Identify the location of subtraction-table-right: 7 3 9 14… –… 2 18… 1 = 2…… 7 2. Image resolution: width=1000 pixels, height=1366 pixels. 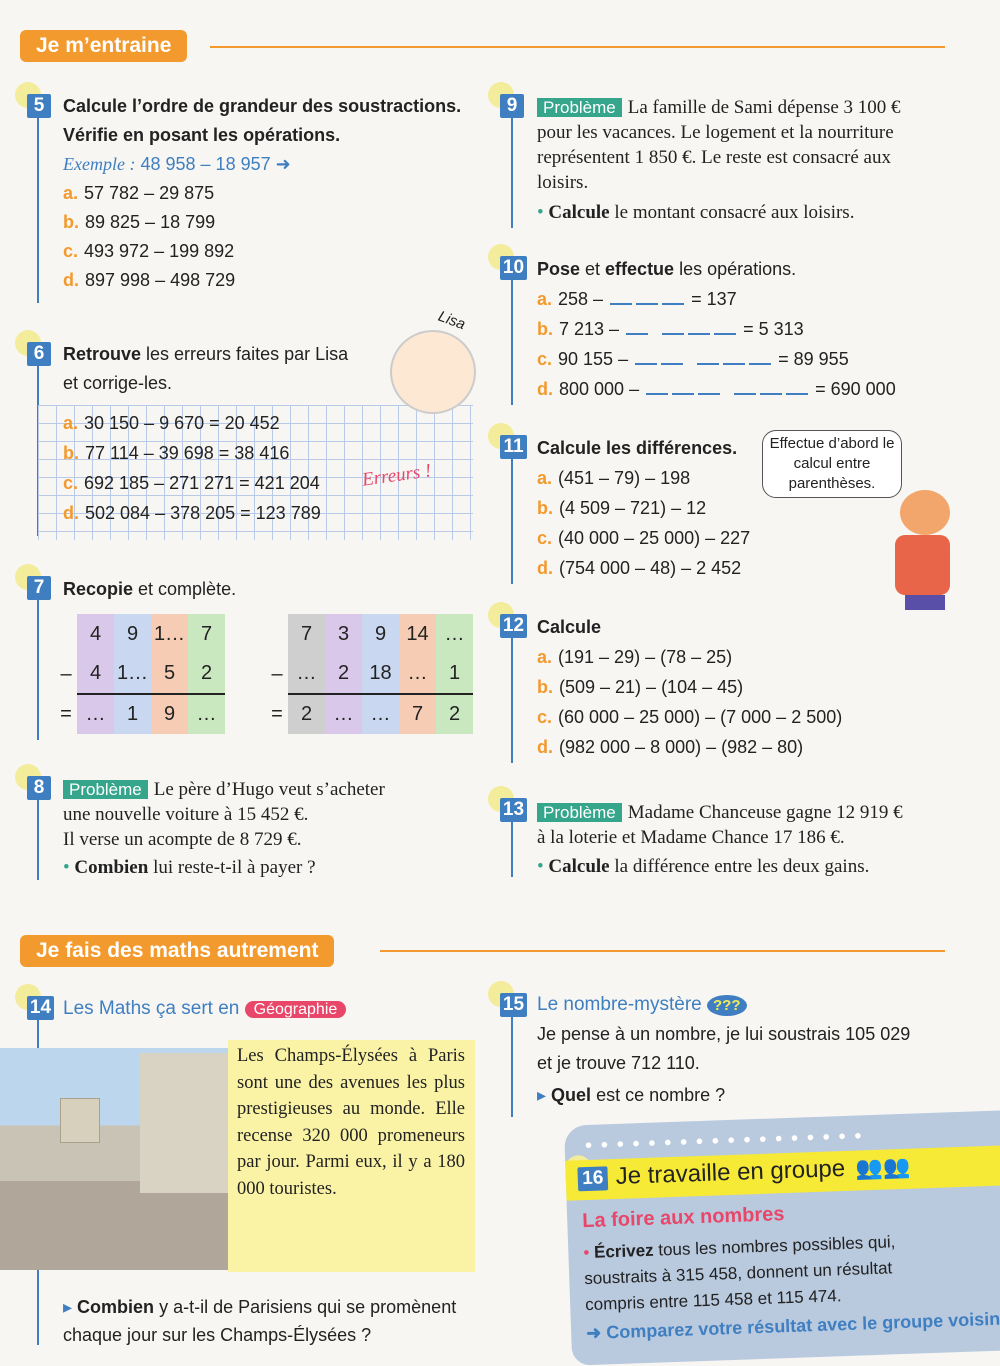
(369, 674).